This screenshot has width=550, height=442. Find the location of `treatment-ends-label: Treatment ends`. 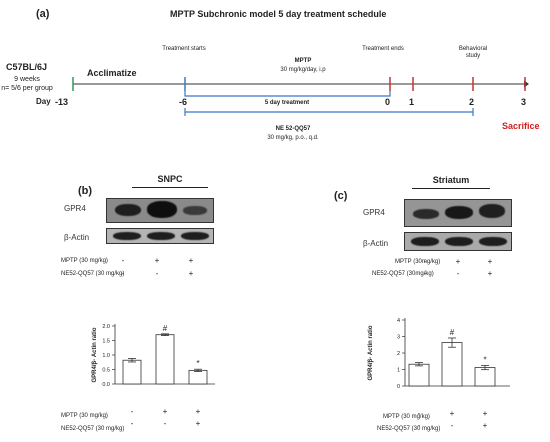

treatment-ends-label: Treatment ends is located at coordinates (383, 49).